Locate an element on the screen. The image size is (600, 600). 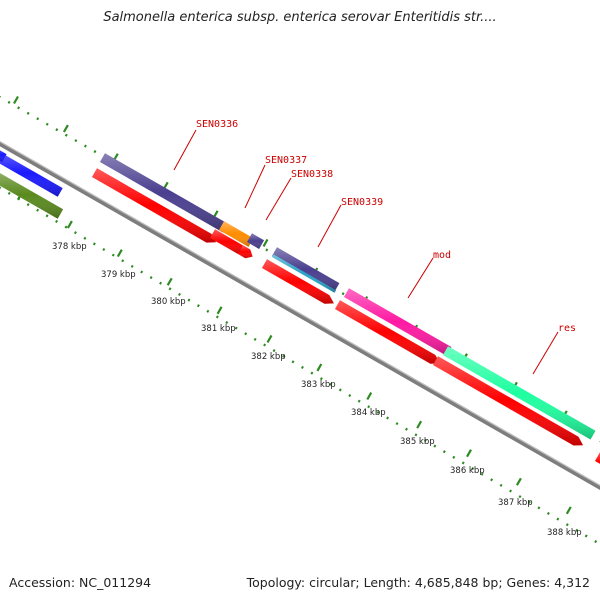
gene-label-sen0339: SEN0339 is located at coordinates (362, 202).